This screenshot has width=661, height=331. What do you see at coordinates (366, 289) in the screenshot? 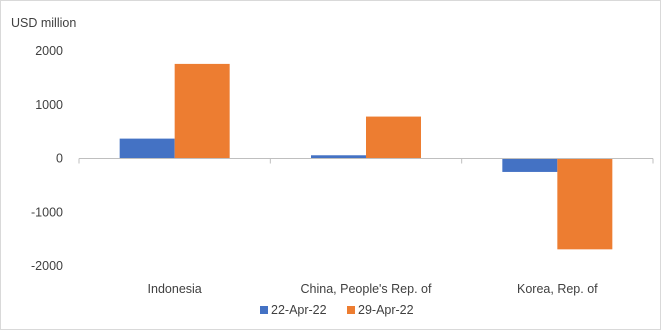
I see `category-label: China, People's Rep. of` at bounding box center [366, 289].